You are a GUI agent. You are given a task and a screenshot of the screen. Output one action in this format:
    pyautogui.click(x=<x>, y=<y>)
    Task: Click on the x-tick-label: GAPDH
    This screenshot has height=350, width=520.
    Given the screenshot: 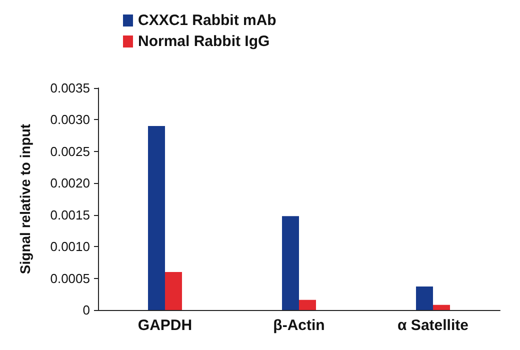 What is the action you would take?
    pyautogui.click(x=165, y=325)
    